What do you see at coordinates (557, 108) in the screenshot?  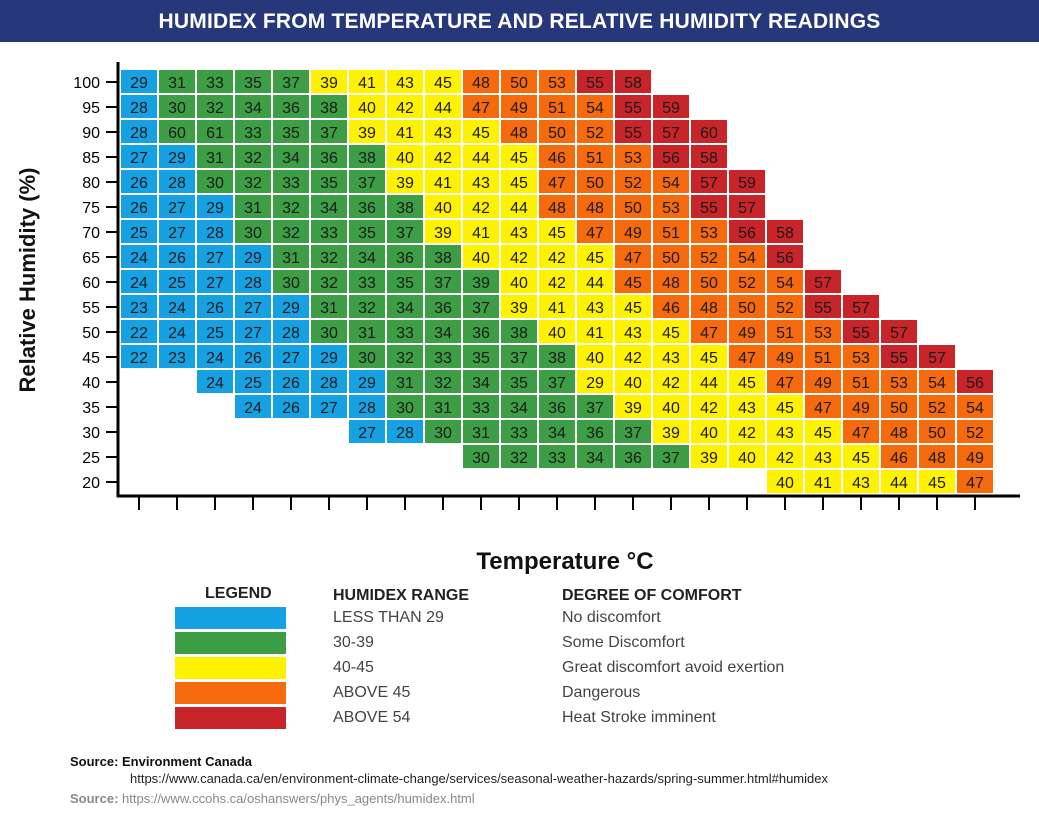 I see `cell-value: 51` at bounding box center [557, 108].